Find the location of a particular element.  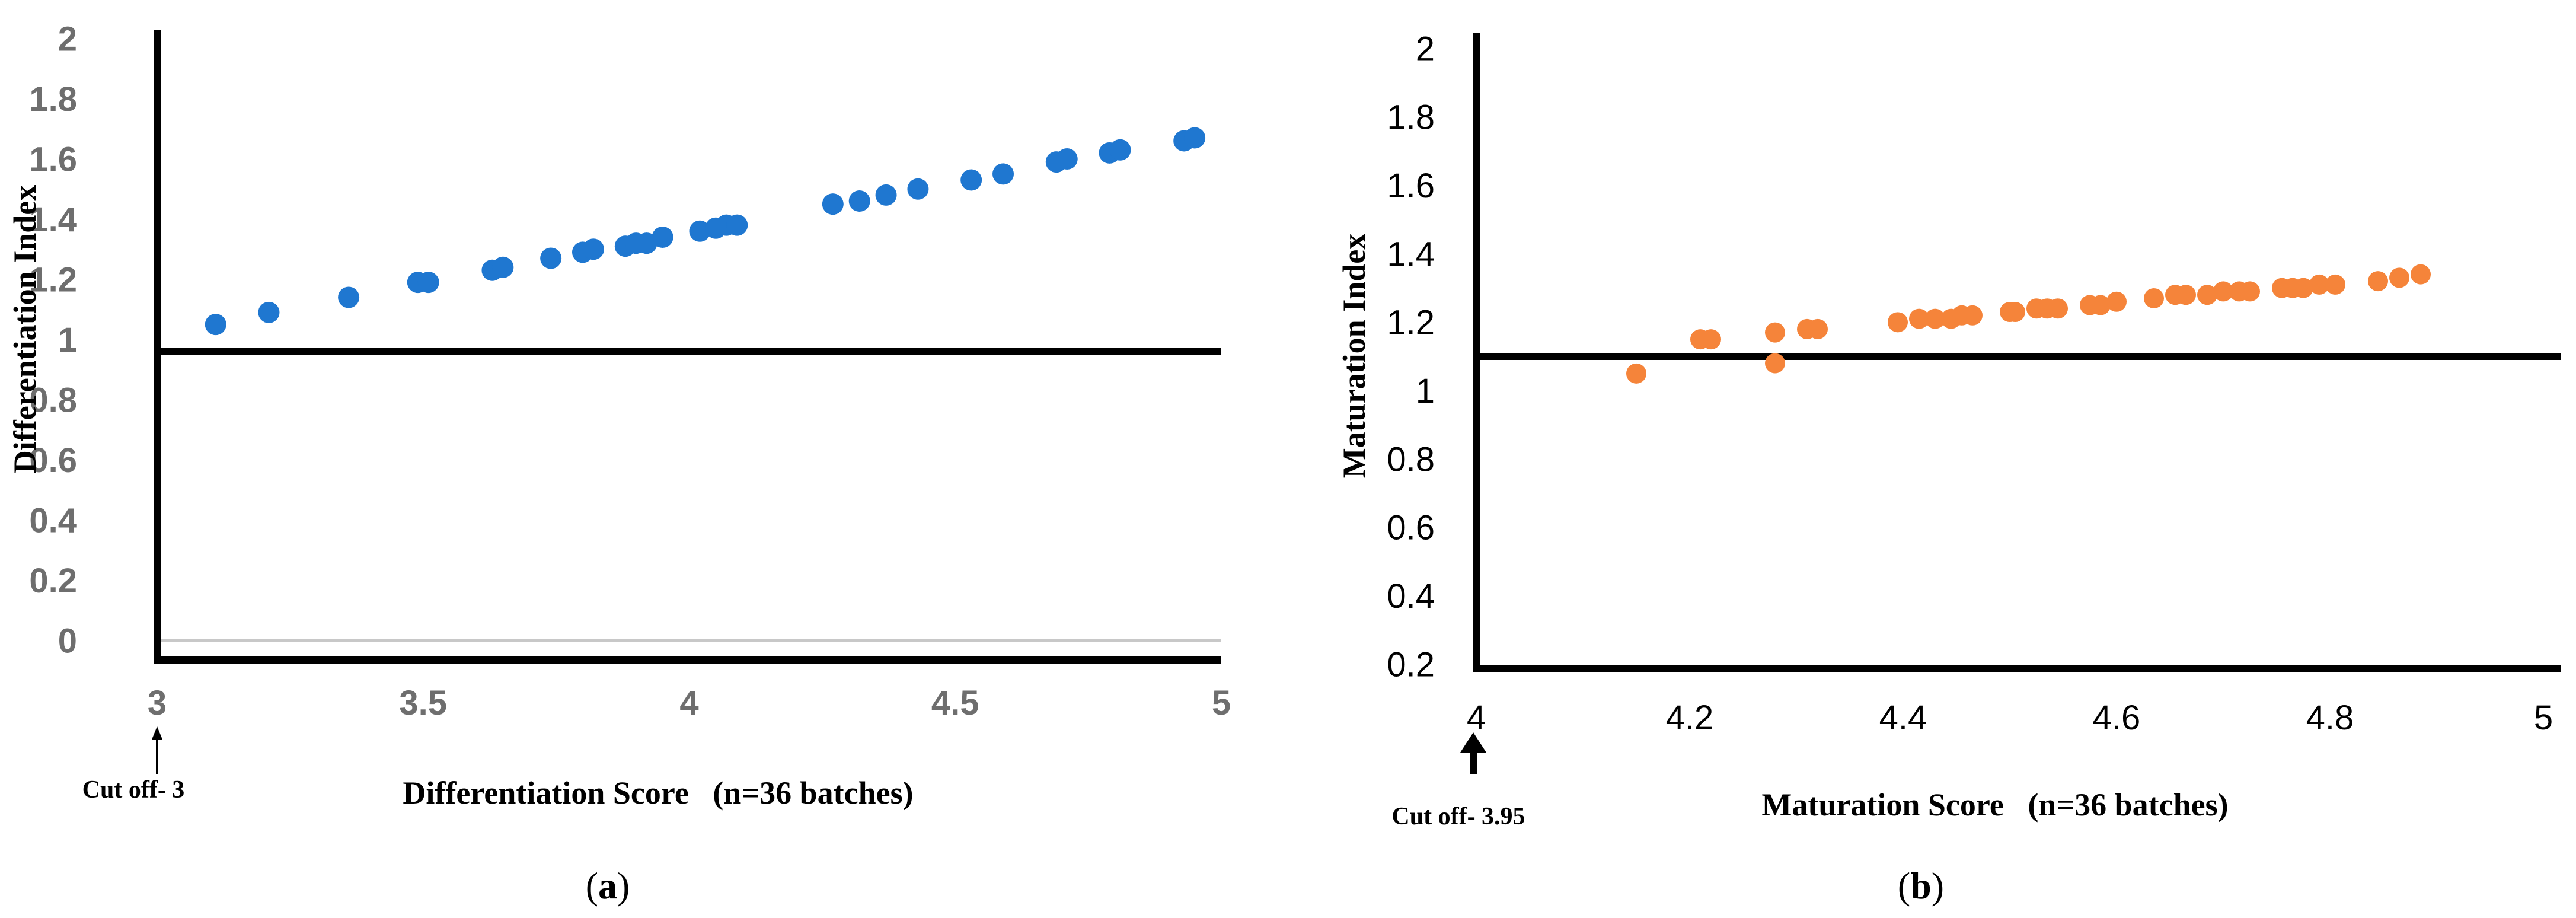

panel-label: (b) is located at coordinates (1921, 886).